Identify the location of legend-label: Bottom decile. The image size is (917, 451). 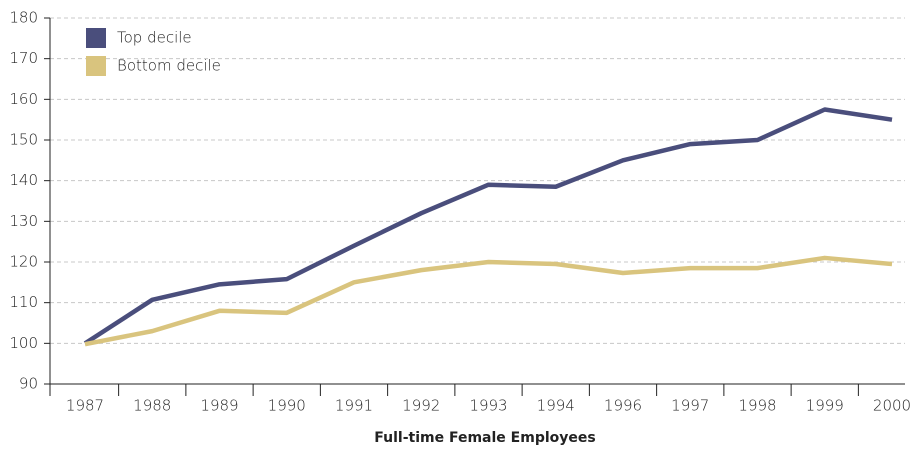
(169, 66).